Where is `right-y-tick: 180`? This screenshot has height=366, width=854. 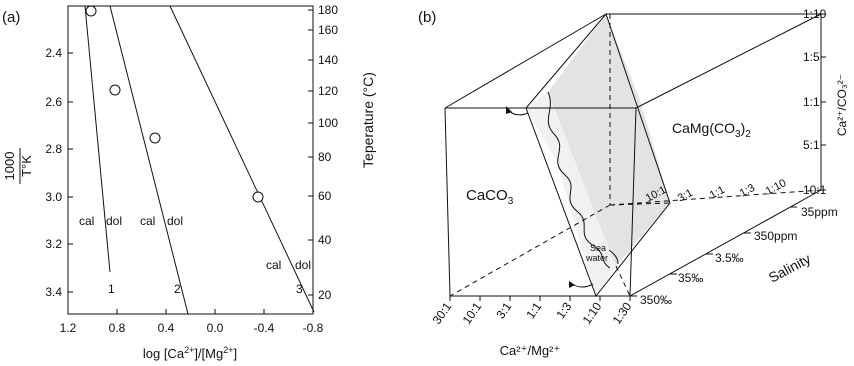 right-y-tick: 180 is located at coordinates (328, 10).